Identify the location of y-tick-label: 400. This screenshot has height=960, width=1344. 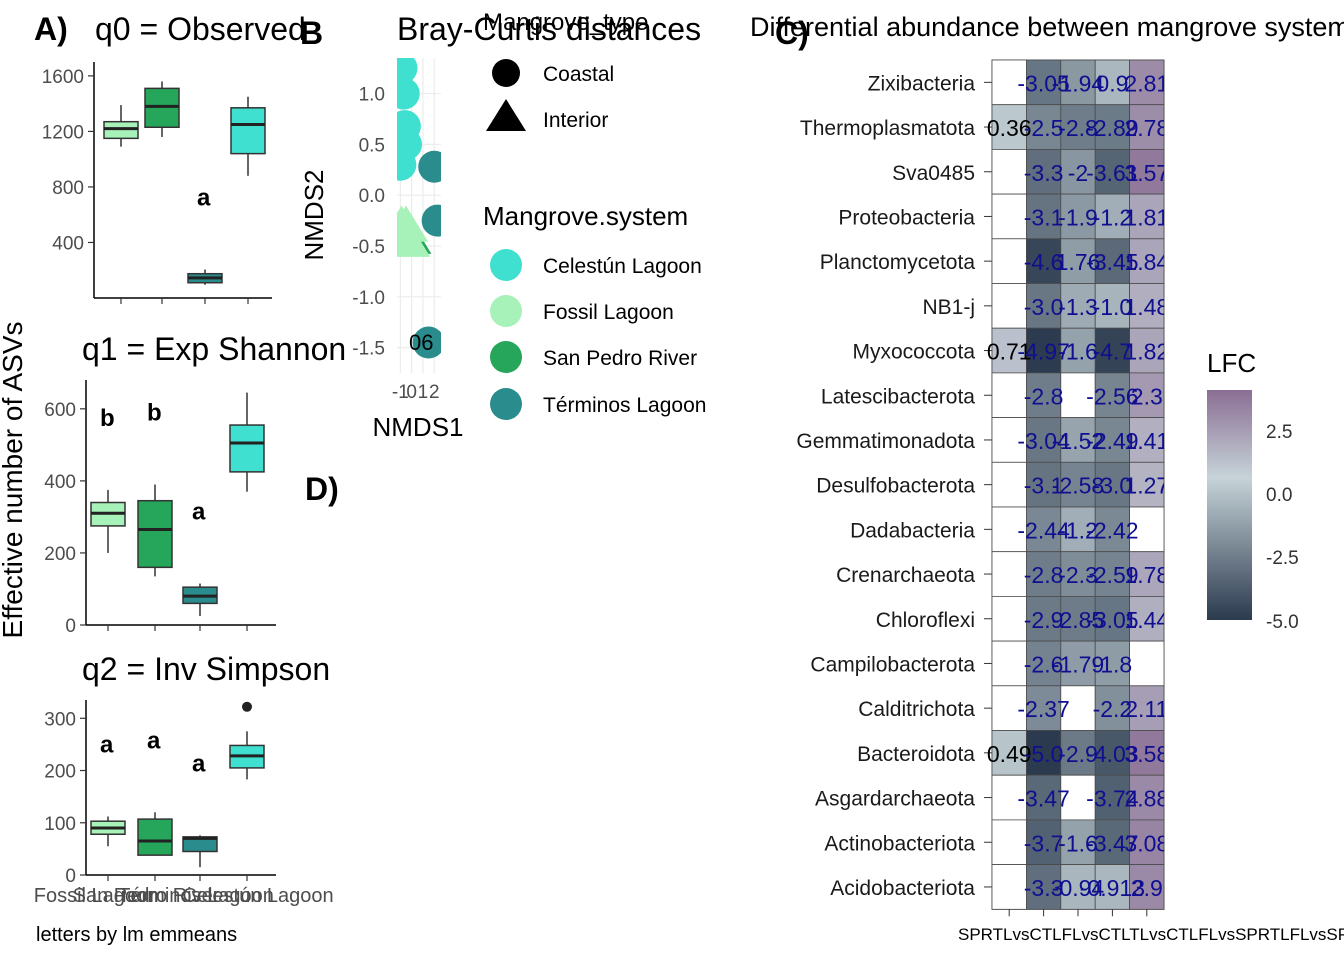
(60, 482).